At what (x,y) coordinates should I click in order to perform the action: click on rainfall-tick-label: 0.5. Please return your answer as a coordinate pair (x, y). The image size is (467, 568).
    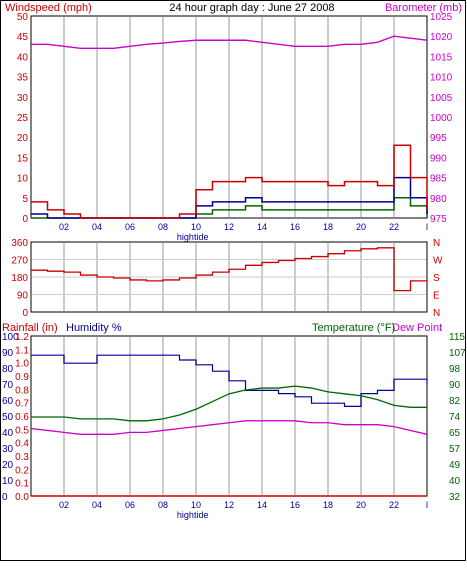
    Looking at the image, I should click on (22, 430).